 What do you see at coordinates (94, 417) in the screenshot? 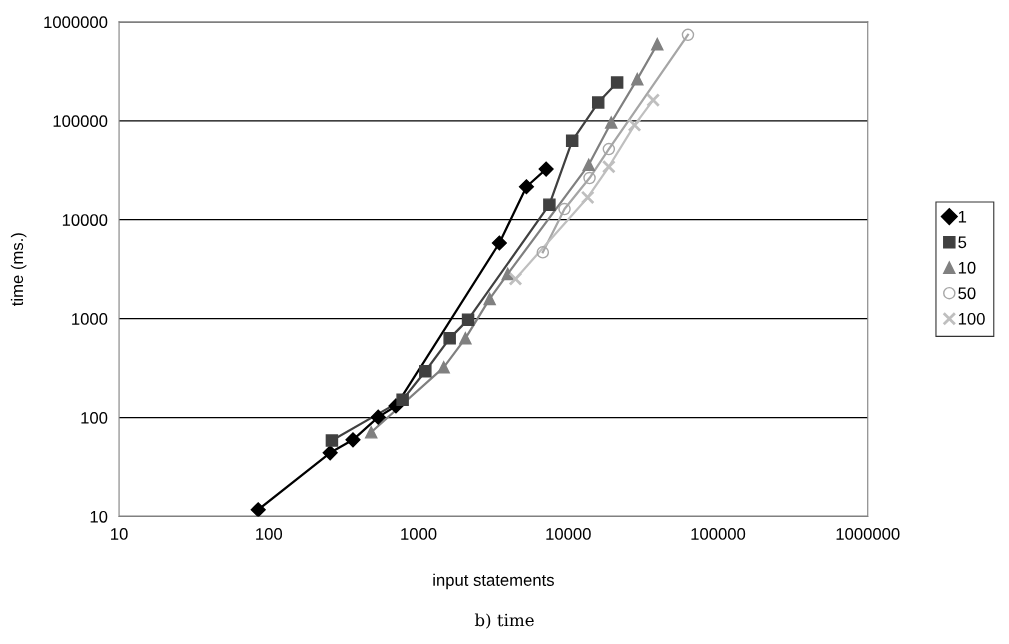
I see `y-tick-label: 100` at bounding box center [94, 417].